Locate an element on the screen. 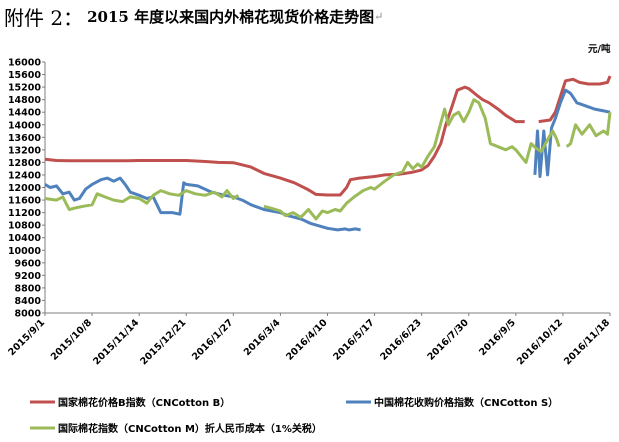 The height and width of the screenshot is (442, 619). x-tick-label: 2016/10/12 is located at coordinates (540, 342).